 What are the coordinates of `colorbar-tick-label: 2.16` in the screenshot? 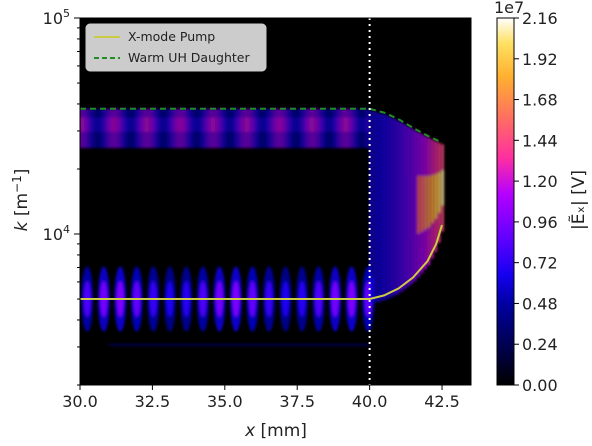 It's located at (540, 18).